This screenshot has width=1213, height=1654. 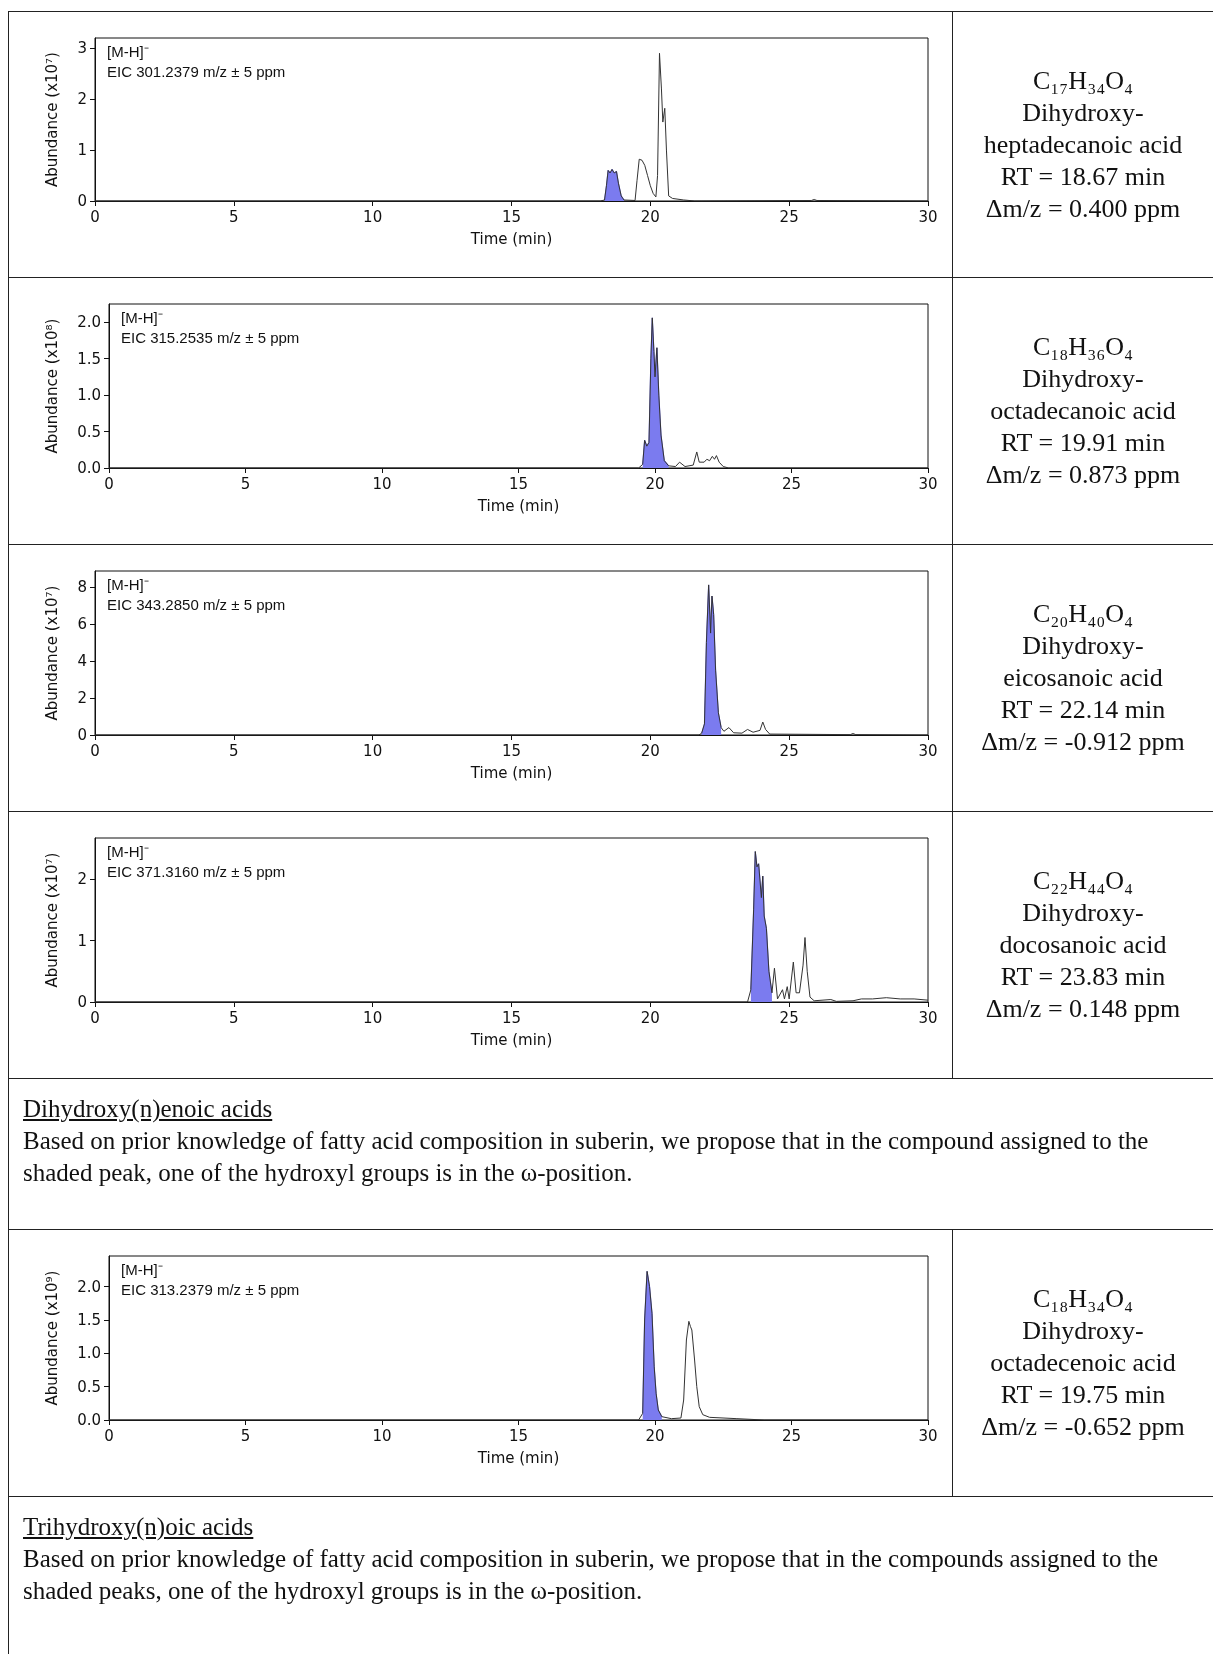 I want to click on text: C₁₈H₃₆O₄, so click(x=1083, y=347).